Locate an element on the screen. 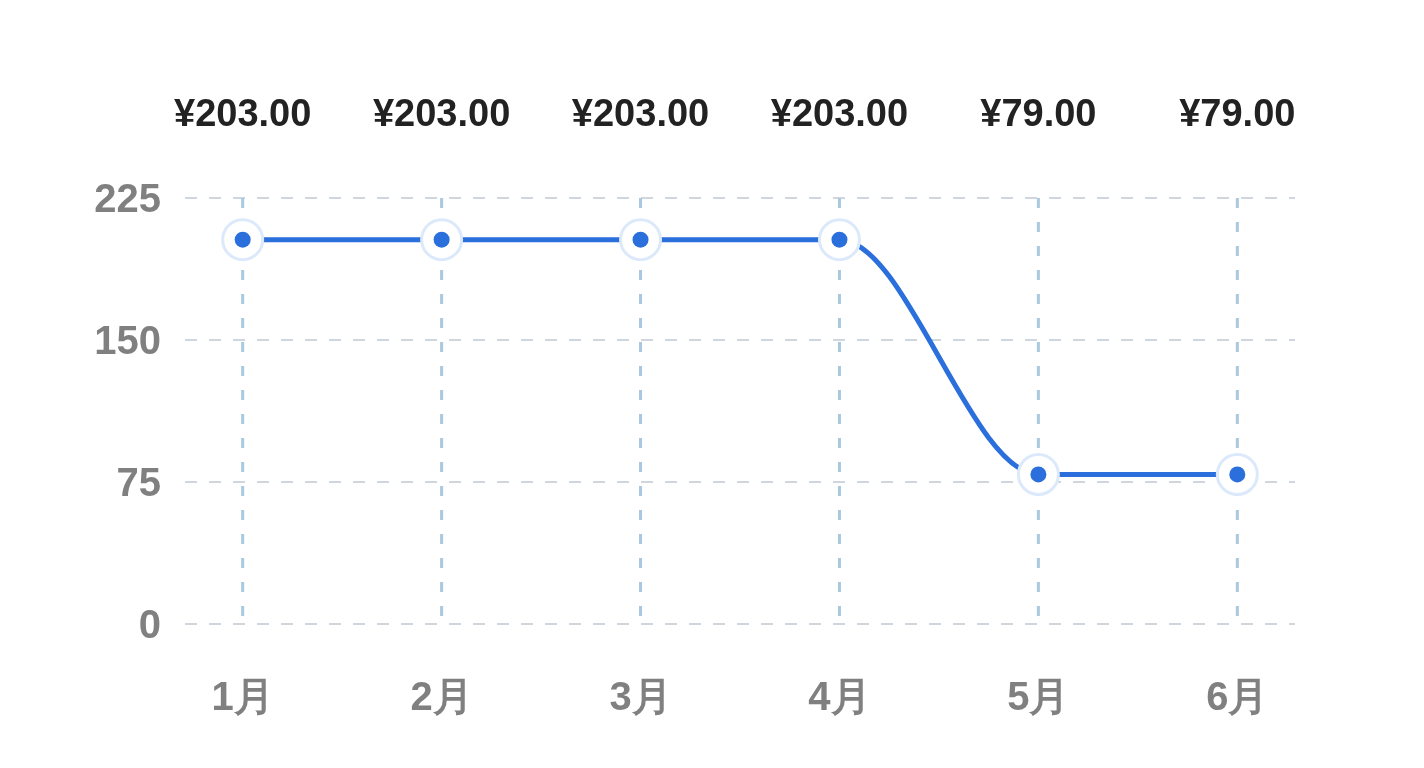 This screenshot has height=768, width=1424. y-tick-label: 225 is located at coordinates (127, 198).